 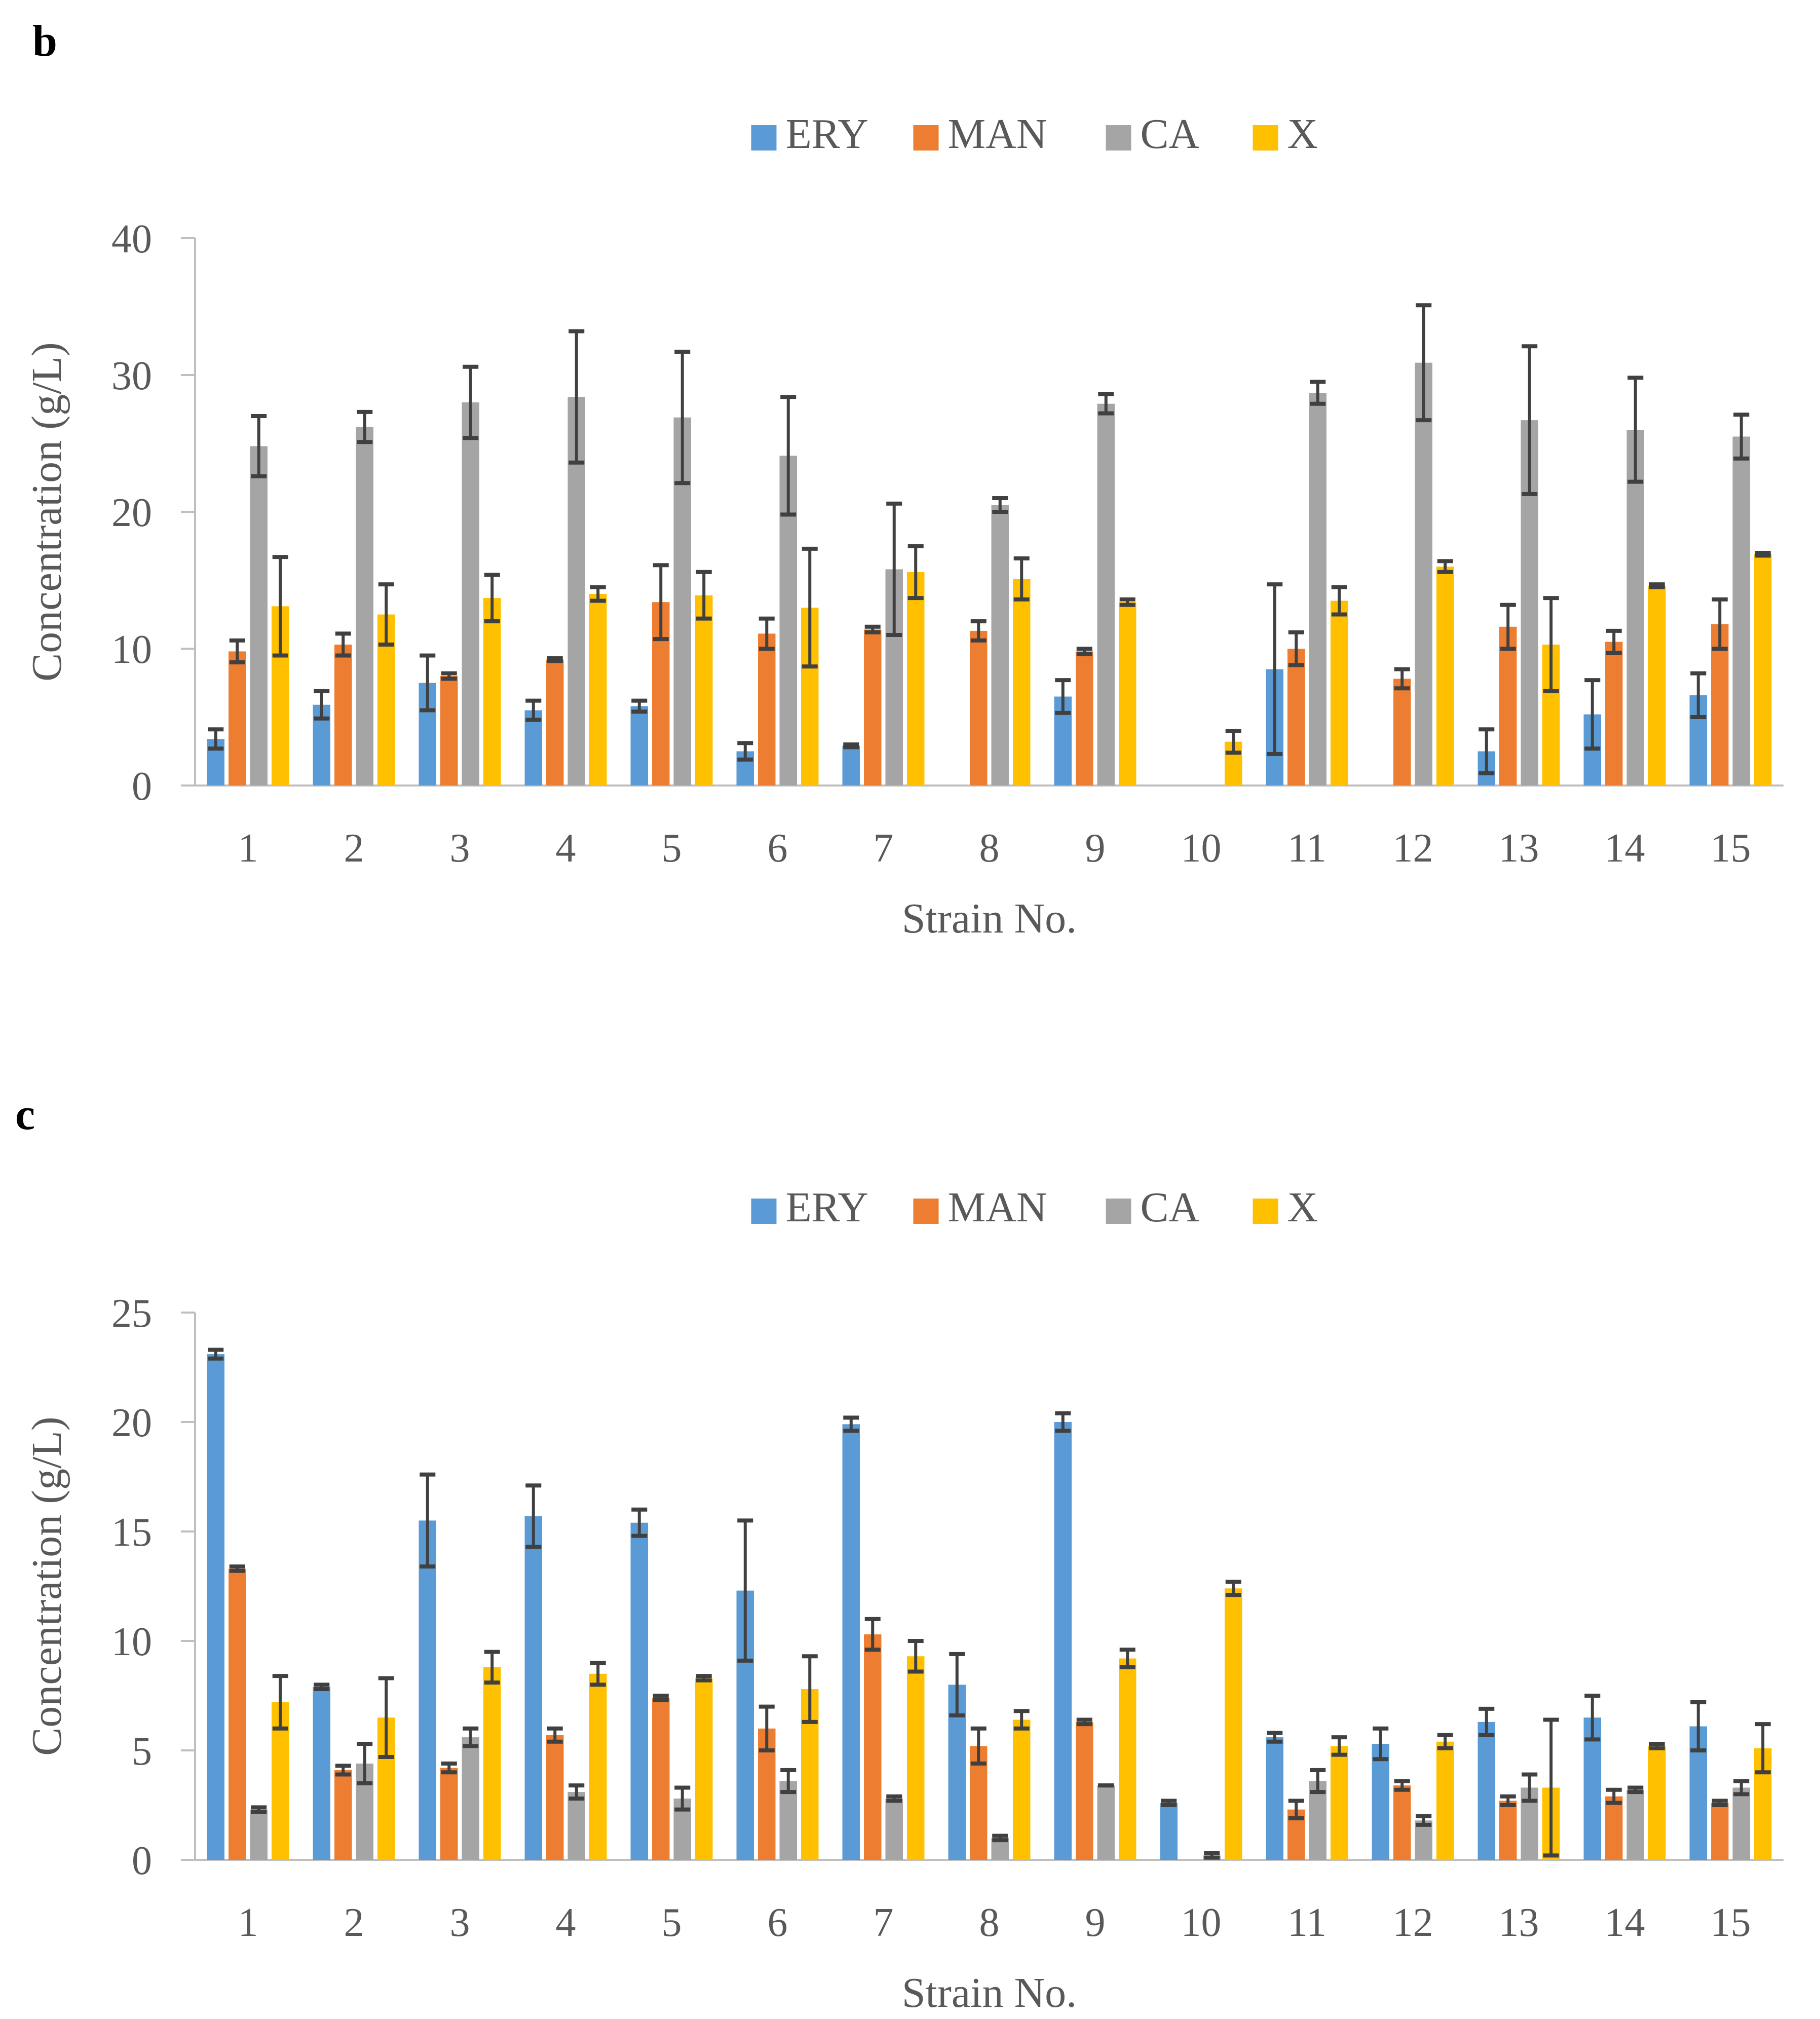 What do you see at coordinates (1118, 138) in the screenshot?
I see `legend-swatch-ca` at bounding box center [1118, 138].